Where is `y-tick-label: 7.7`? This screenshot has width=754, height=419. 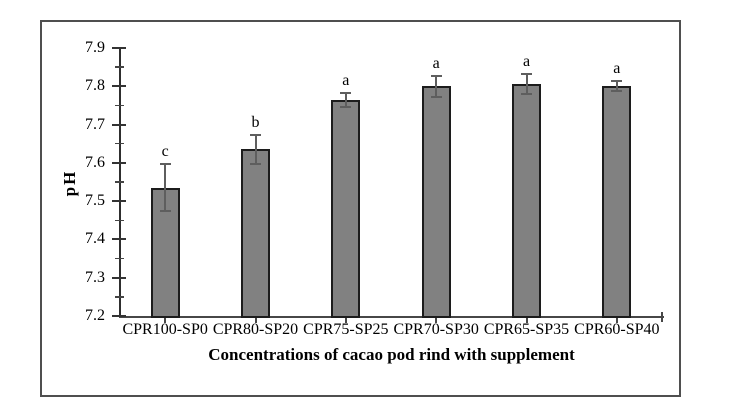
y-tick-label: 7.7 is located at coordinates (95, 124).